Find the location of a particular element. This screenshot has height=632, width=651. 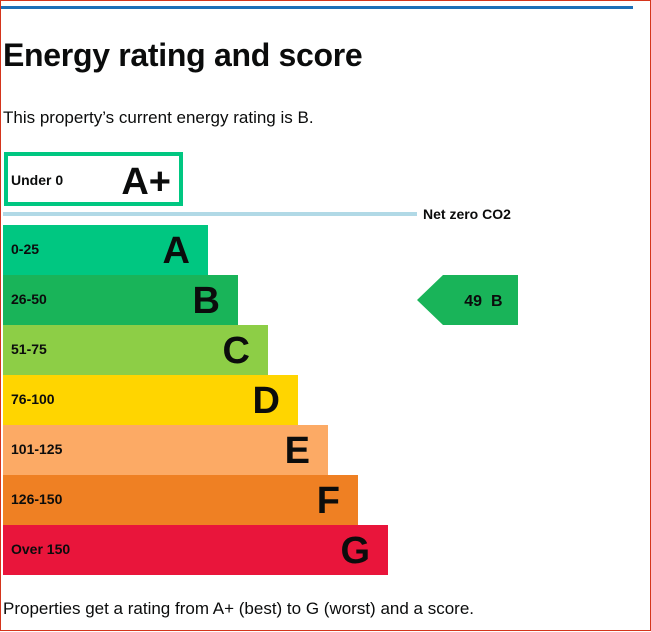

band-f: 126-150 F is located at coordinates (180, 500).